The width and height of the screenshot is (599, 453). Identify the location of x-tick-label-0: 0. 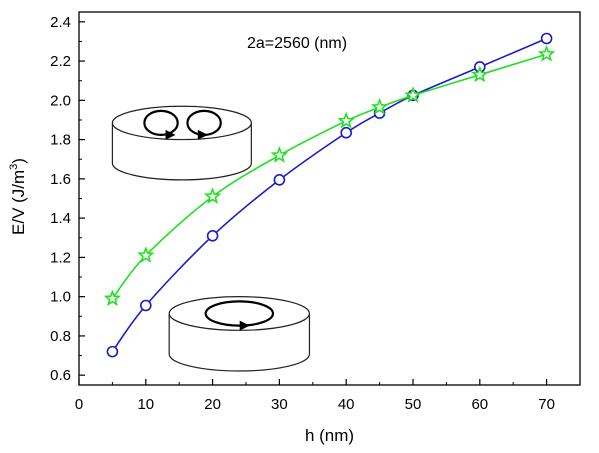
(79, 404).